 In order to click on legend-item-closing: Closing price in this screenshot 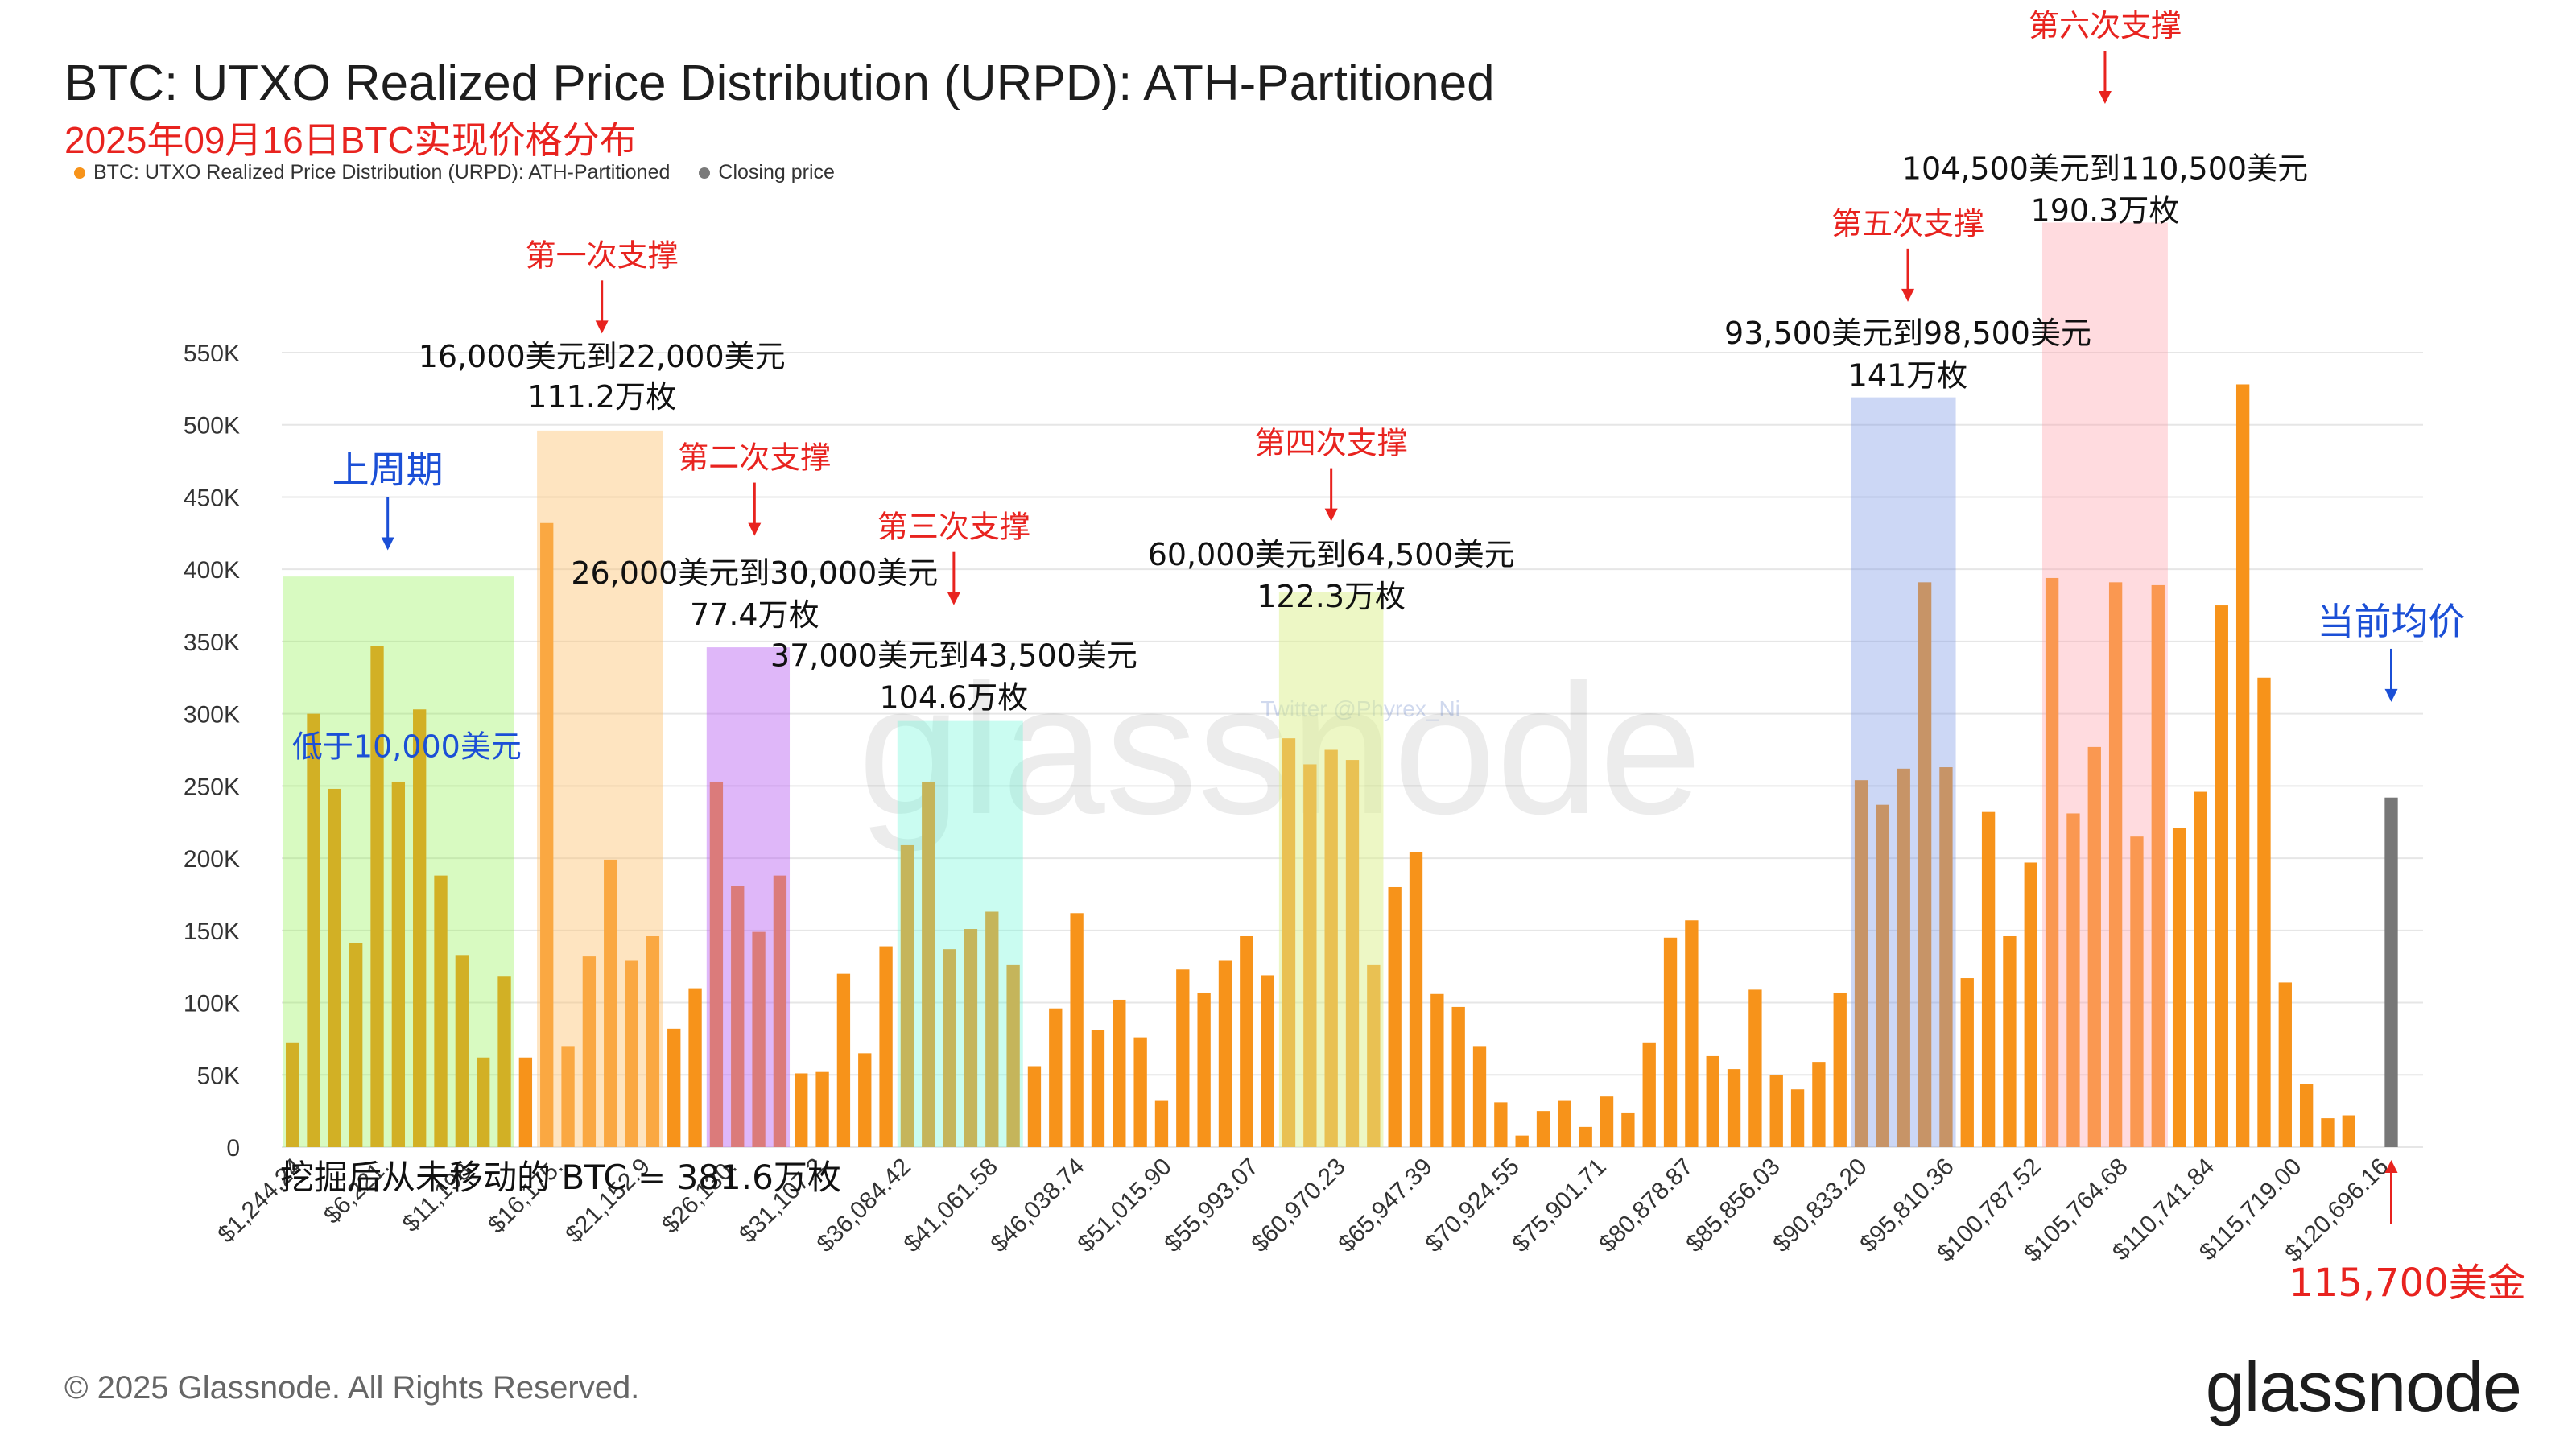, I will do `click(767, 172)`.